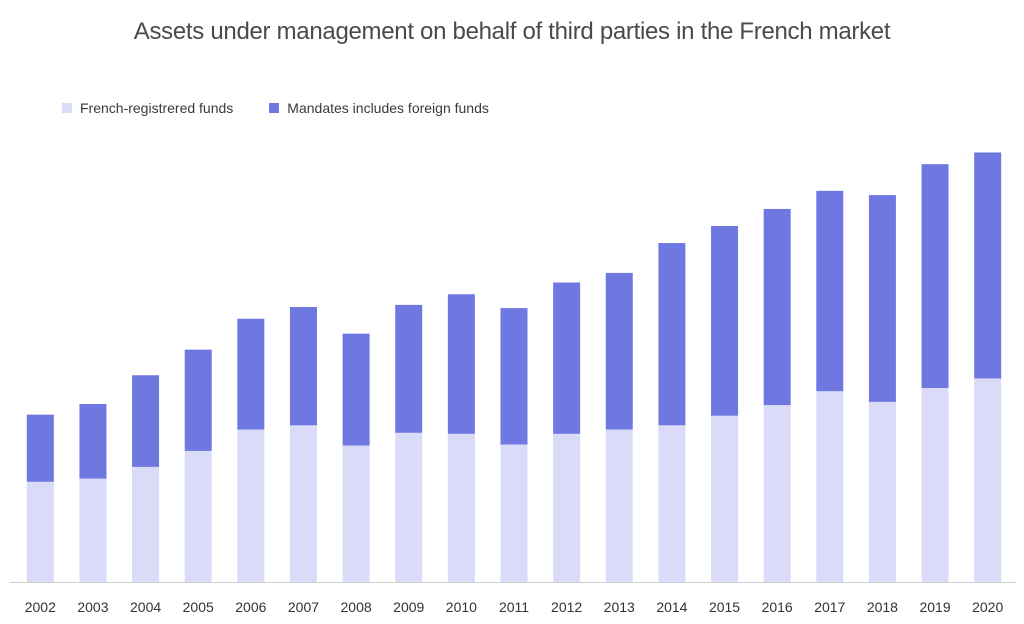  What do you see at coordinates (830, 486) in the screenshot?
I see `bar-french-funds-2017` at bounding box center [830, 486].